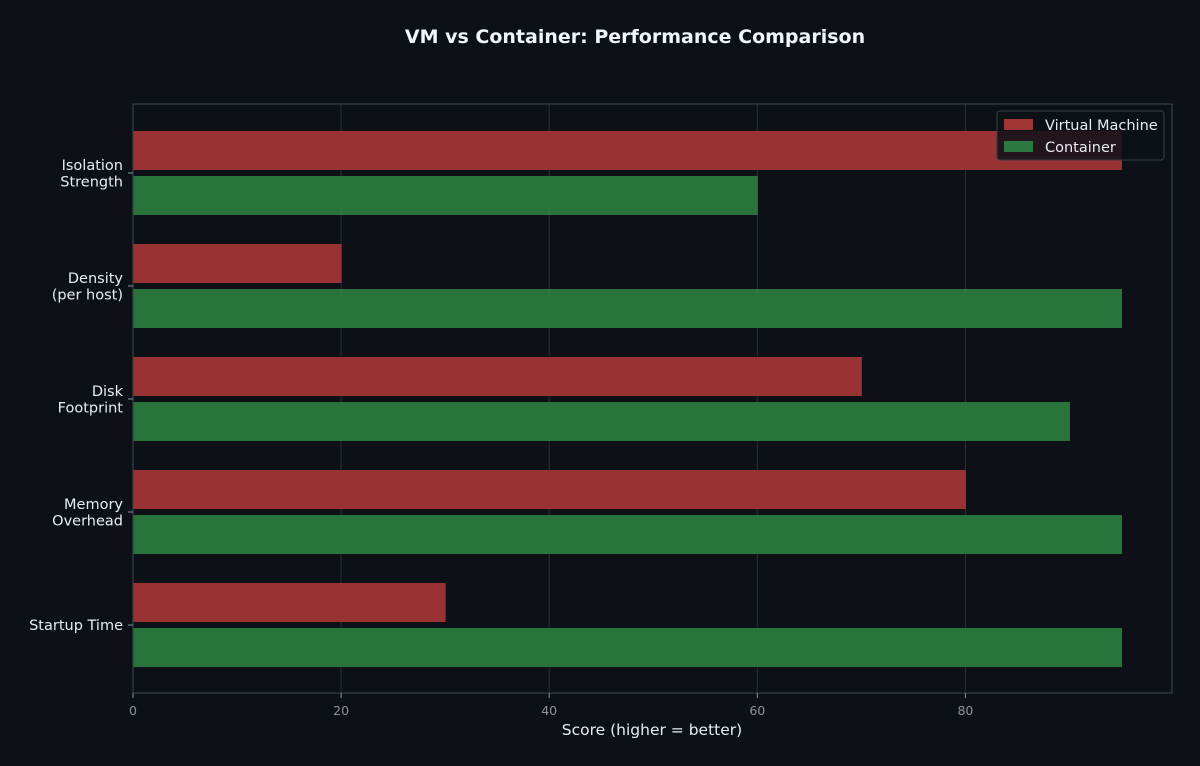 The image size is (1200, 766). What do you see at coordinates (652, 730) in the screenshot?
I see `x-axis-label: Score (higher = better)` at bounding box center [652, 730].